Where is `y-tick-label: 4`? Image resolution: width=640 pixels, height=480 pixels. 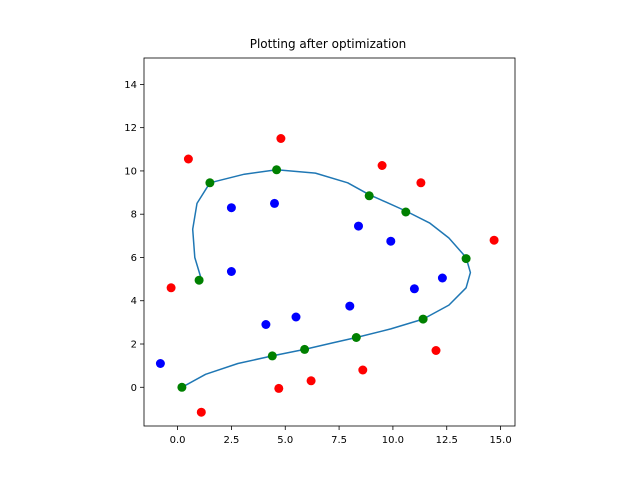 y-tick-label: 4 is located at coordinates (134, 301).